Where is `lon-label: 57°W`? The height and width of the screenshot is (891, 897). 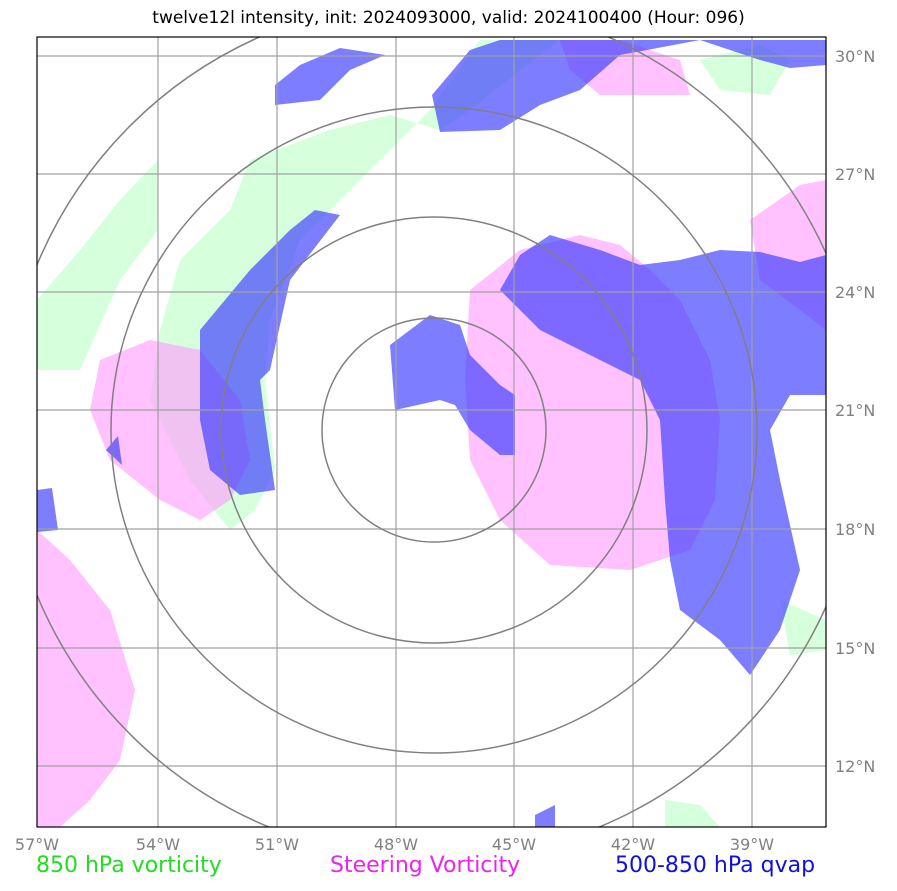 lon-label: 57°W is located at coordinates (37, 844).